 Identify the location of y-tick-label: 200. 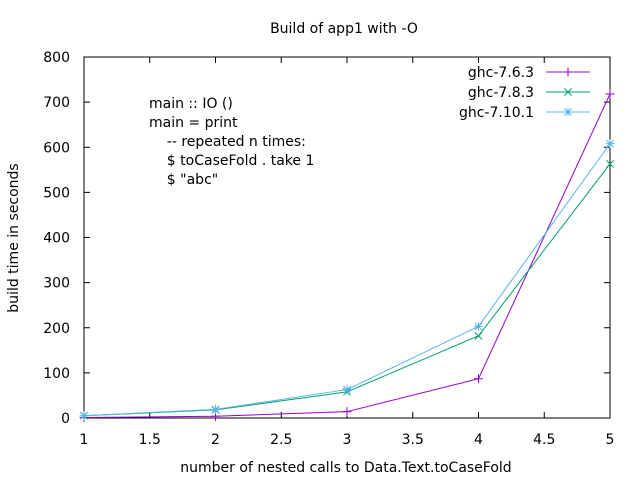
(56, 329).